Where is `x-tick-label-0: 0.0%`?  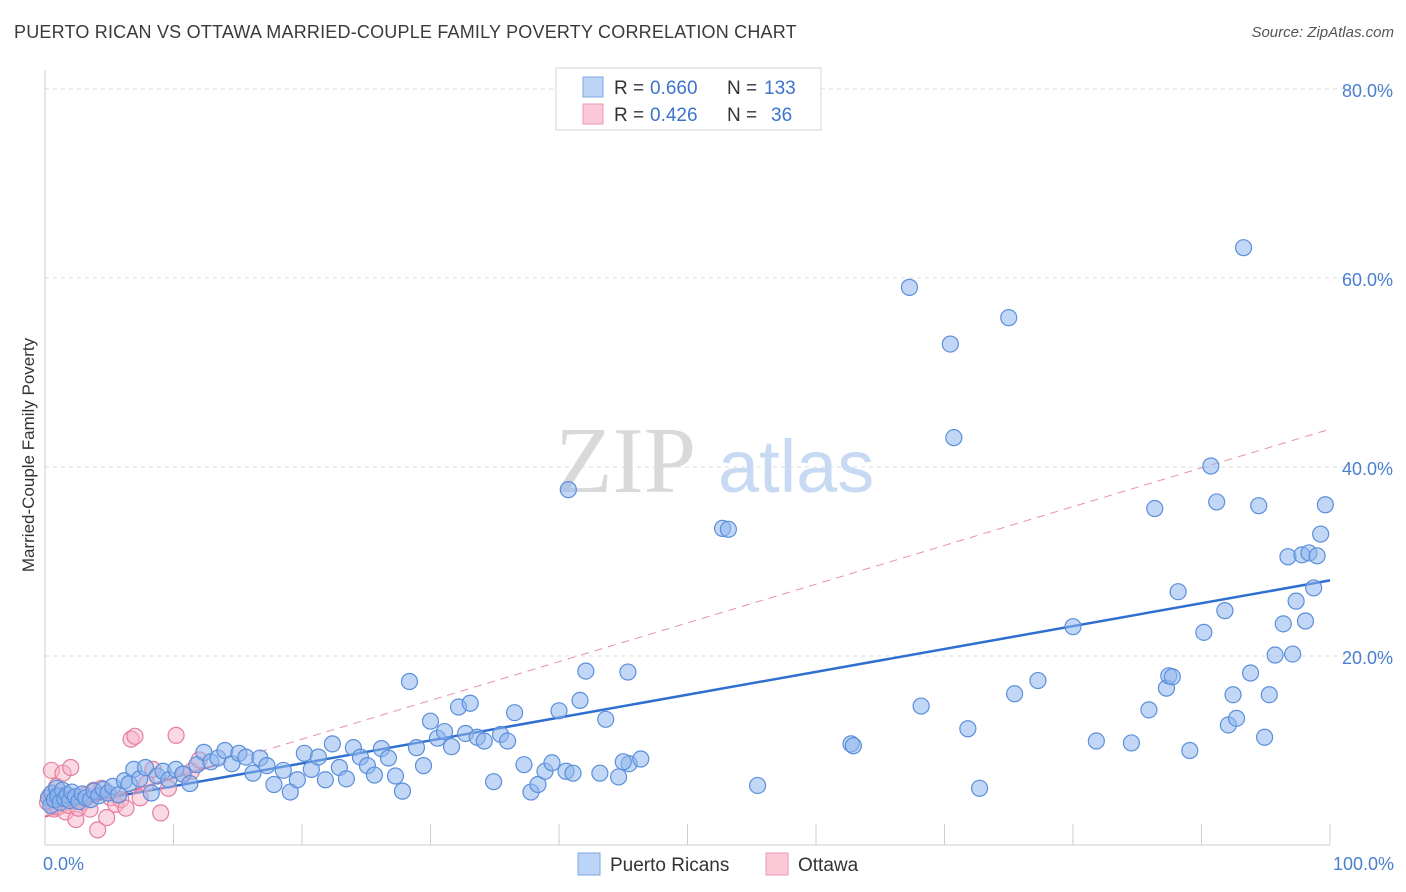 x-tick-label-0: 0.0% is located at coordinates (63, 864).